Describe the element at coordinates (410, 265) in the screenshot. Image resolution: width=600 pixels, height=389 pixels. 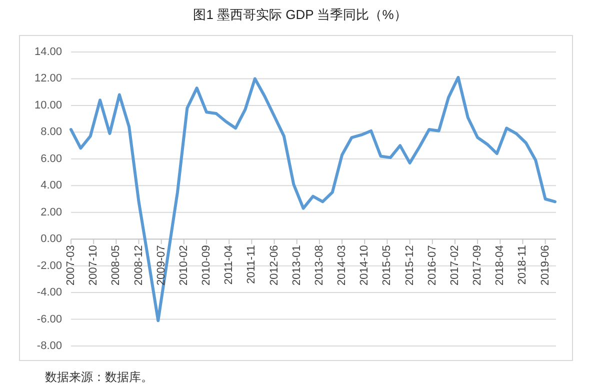
I see `x-tick-label: 2015-12` at that location.